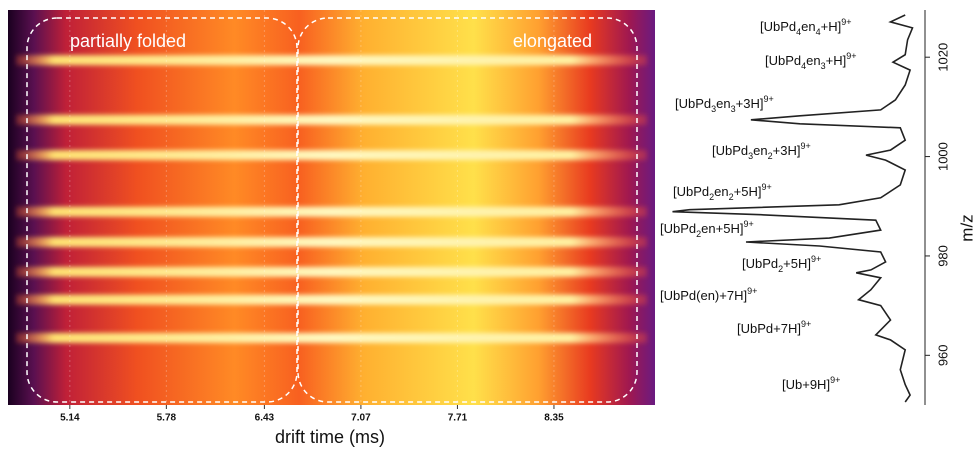 This screenshot has width=980, height=451. I want to click on peak-label: [UbPd3en2+3H]9+, so click(761, 151).